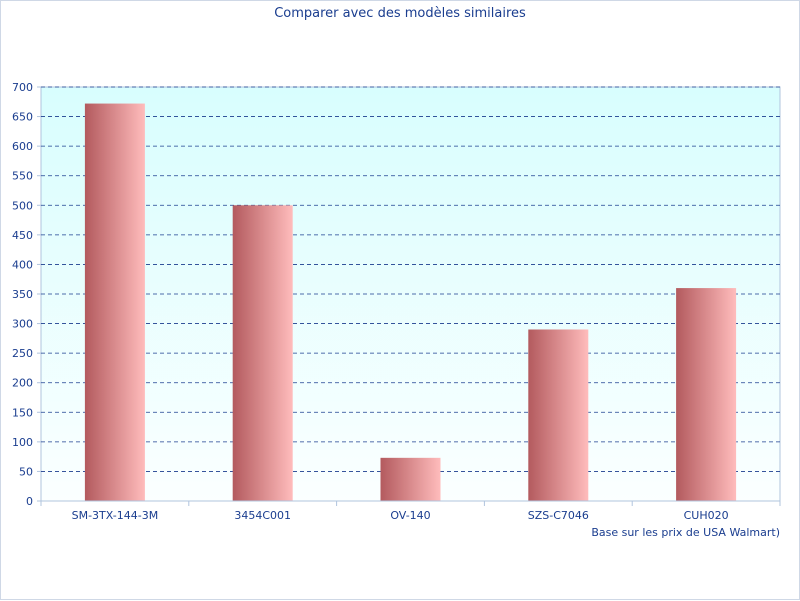  Describe the element at coordinates (685, 532) in the screenshot. I see `source-note: Base sur les prix de USA Walmart)` at that location.